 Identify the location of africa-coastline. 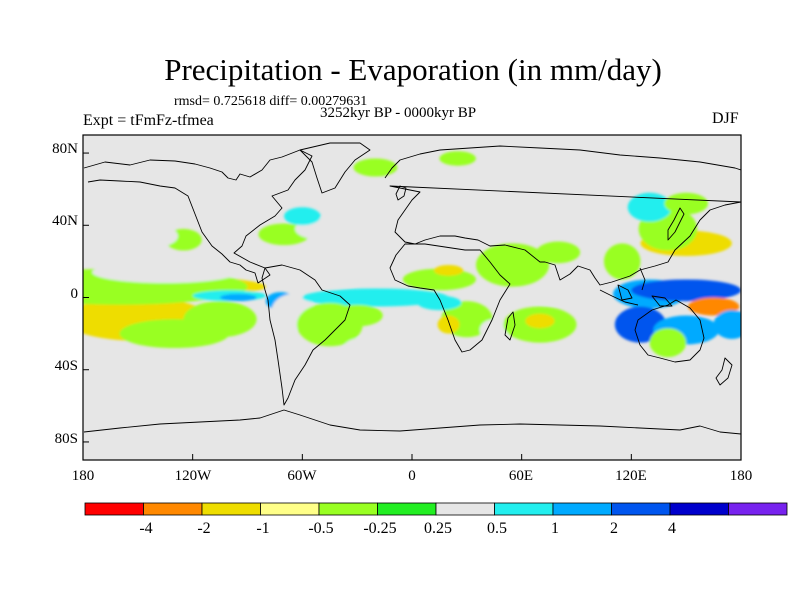
(450, 298).